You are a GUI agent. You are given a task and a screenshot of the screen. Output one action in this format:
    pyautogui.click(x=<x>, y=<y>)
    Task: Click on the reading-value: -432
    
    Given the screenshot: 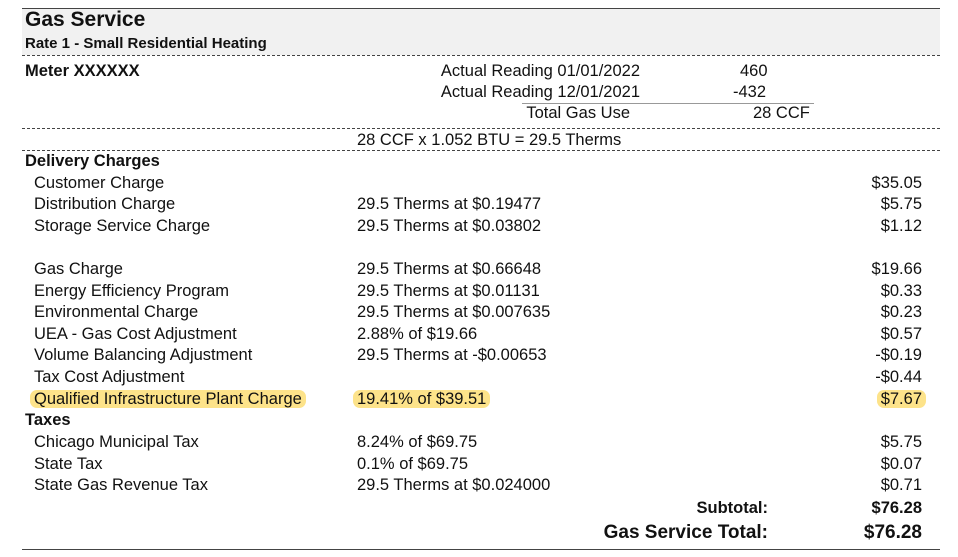 What is the action you would take?
    pyautogui.click(x=750, y=92)
    